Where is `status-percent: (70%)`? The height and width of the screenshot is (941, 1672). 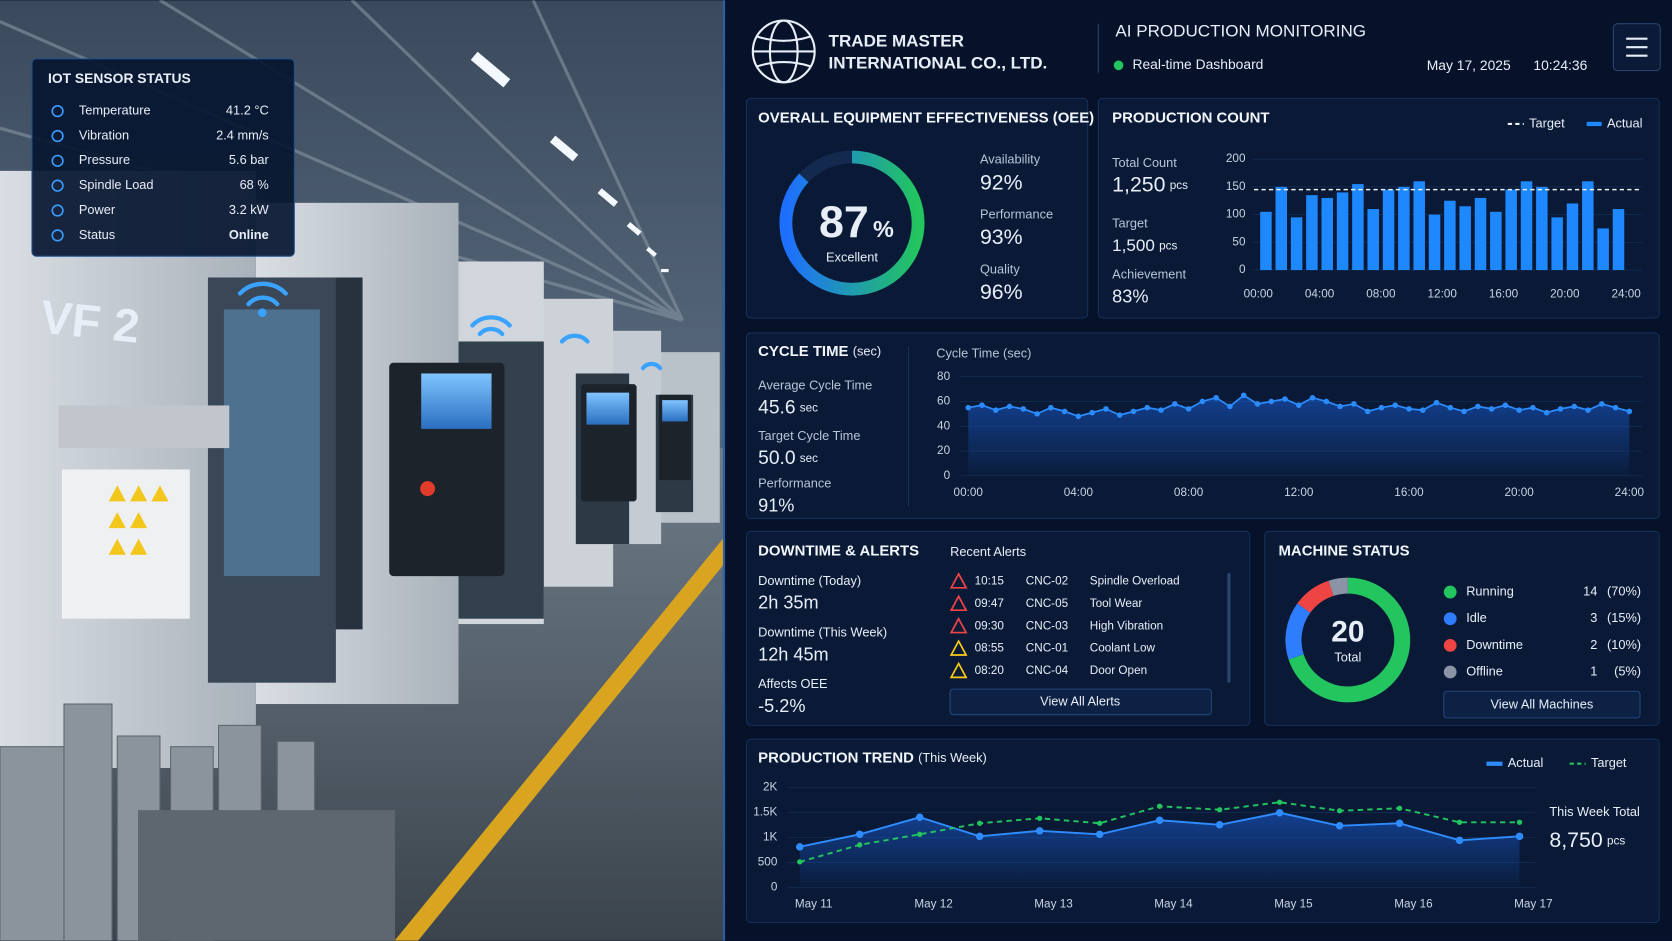
status-percent: (70%) is located at coordinates (1624, 590).